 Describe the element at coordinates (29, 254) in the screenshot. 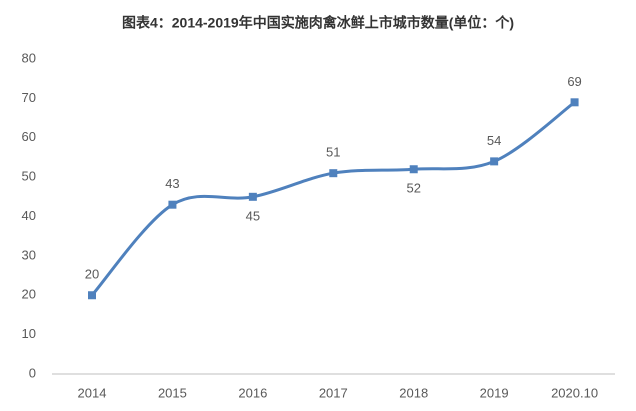

I see `y-tick-label: 30` at that location.